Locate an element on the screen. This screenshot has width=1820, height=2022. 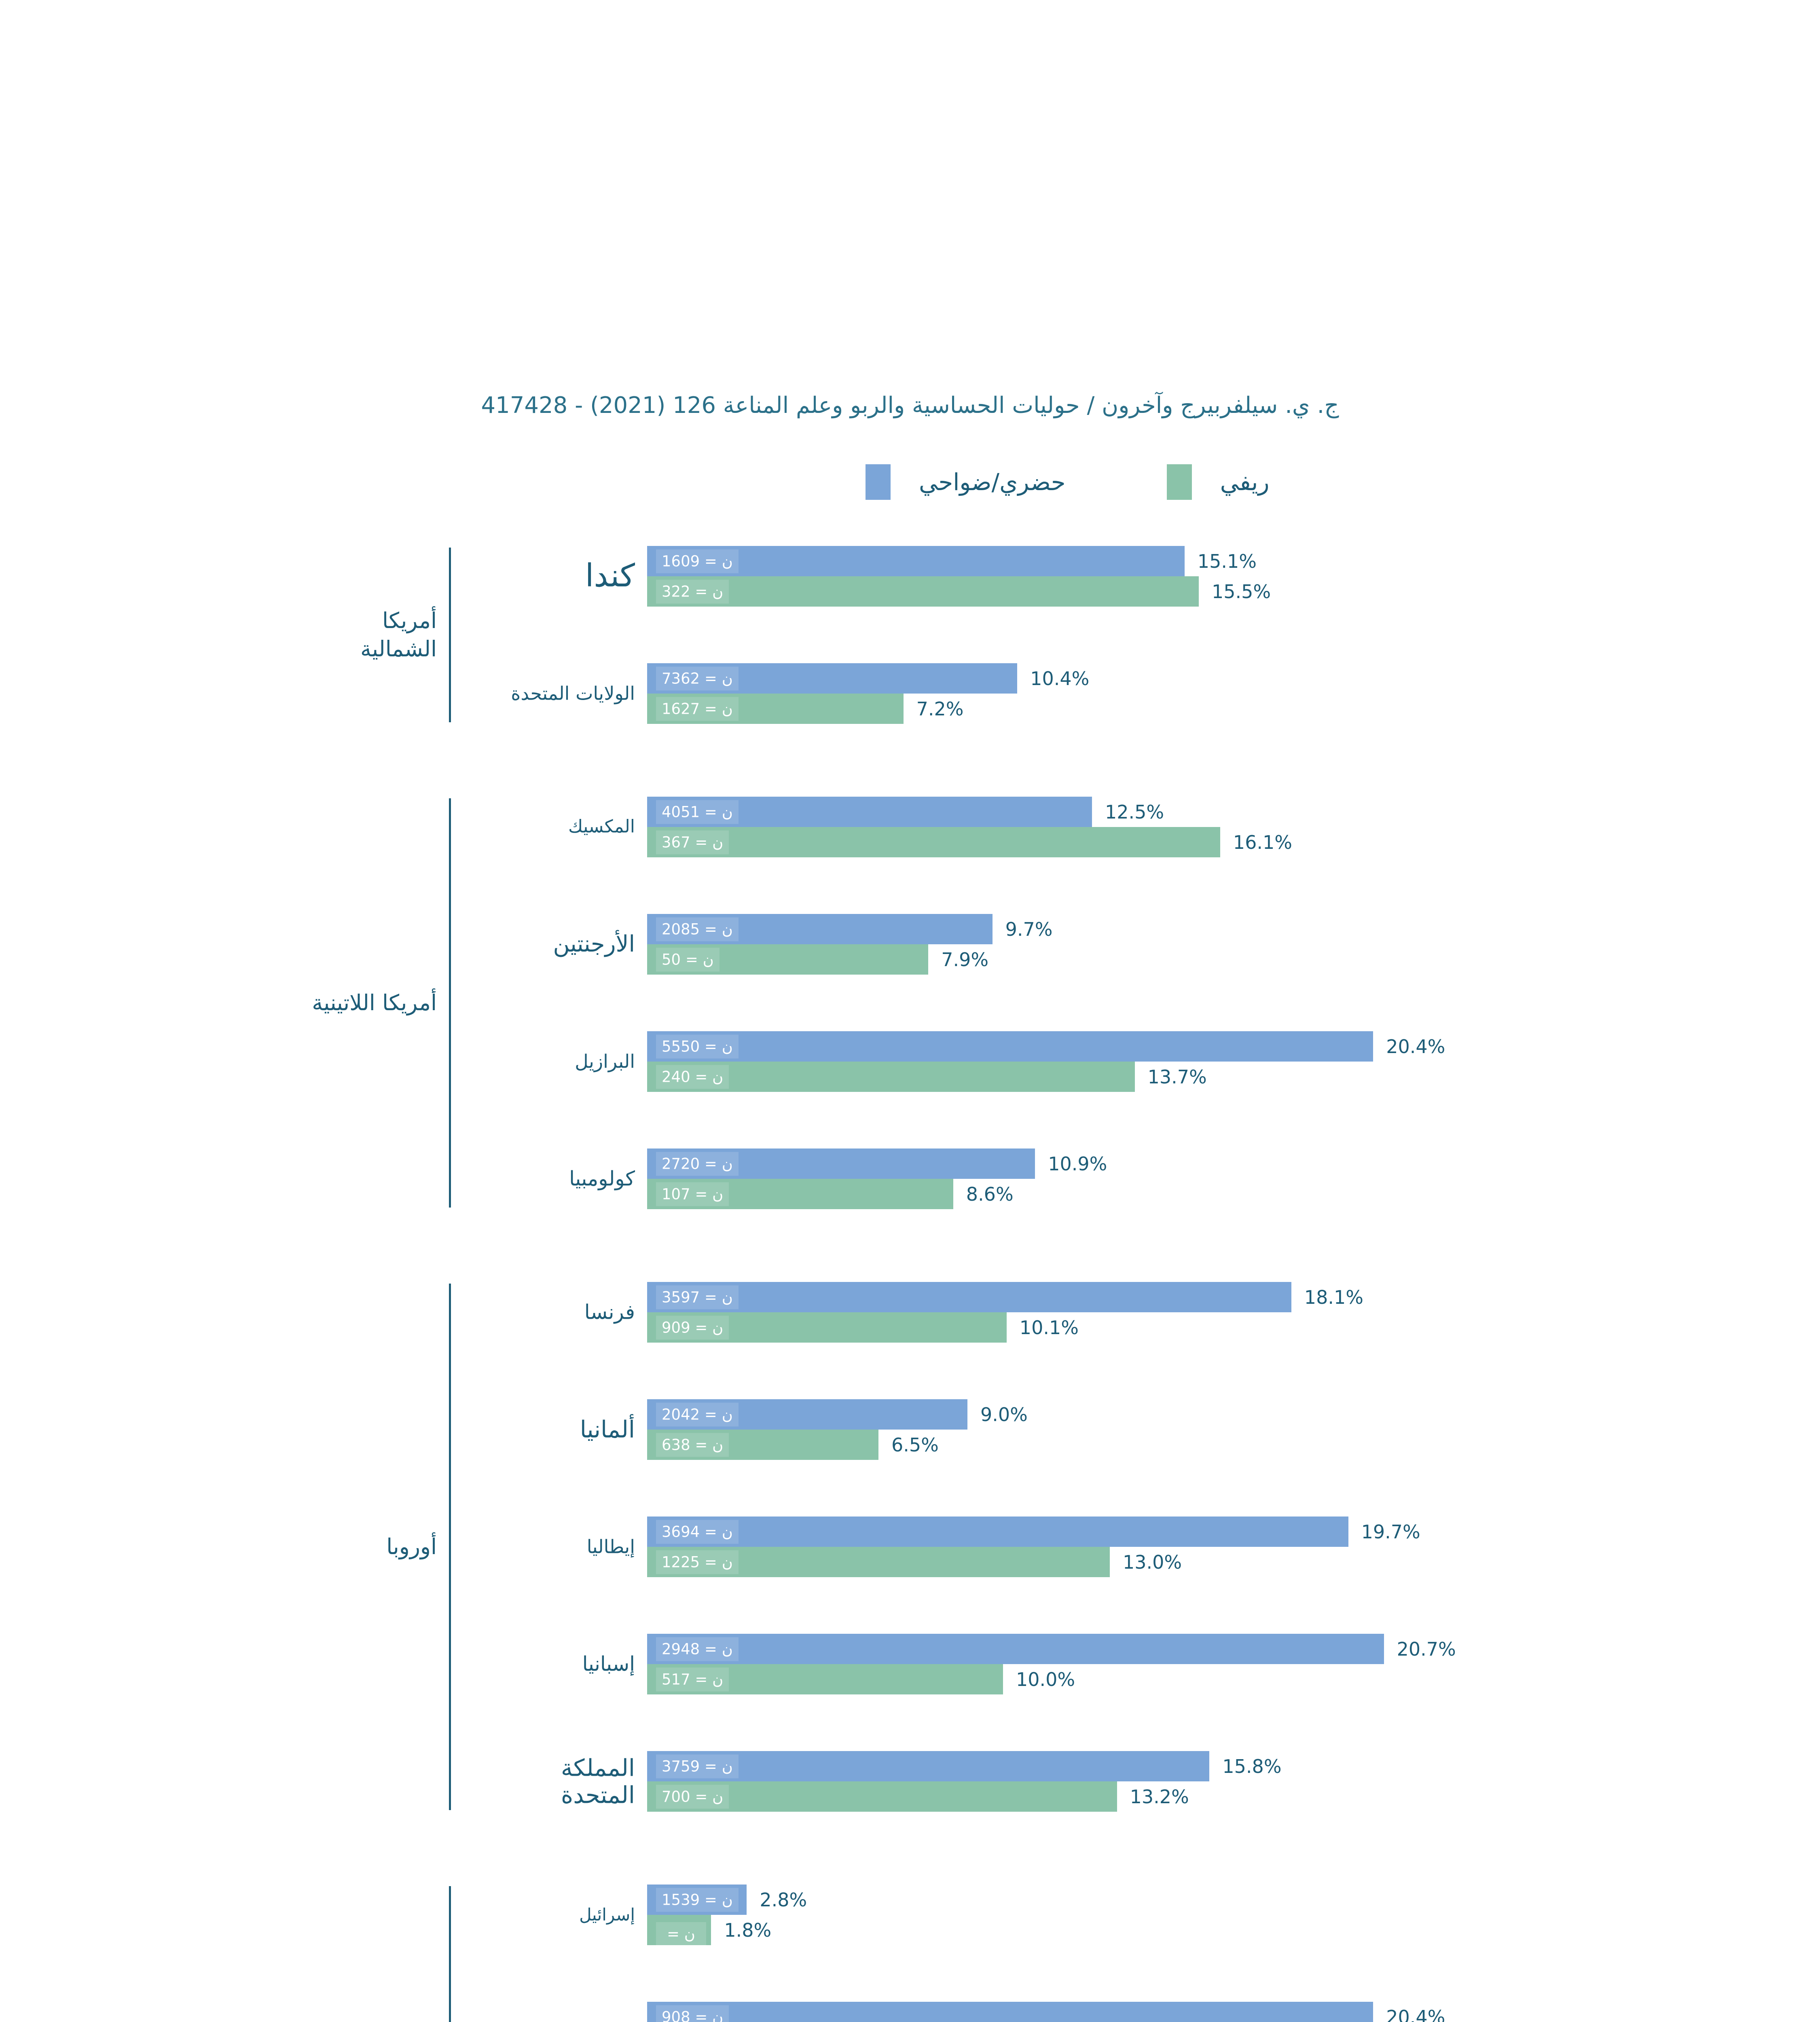
country-label: كندا is located at coordinates (610, 576).